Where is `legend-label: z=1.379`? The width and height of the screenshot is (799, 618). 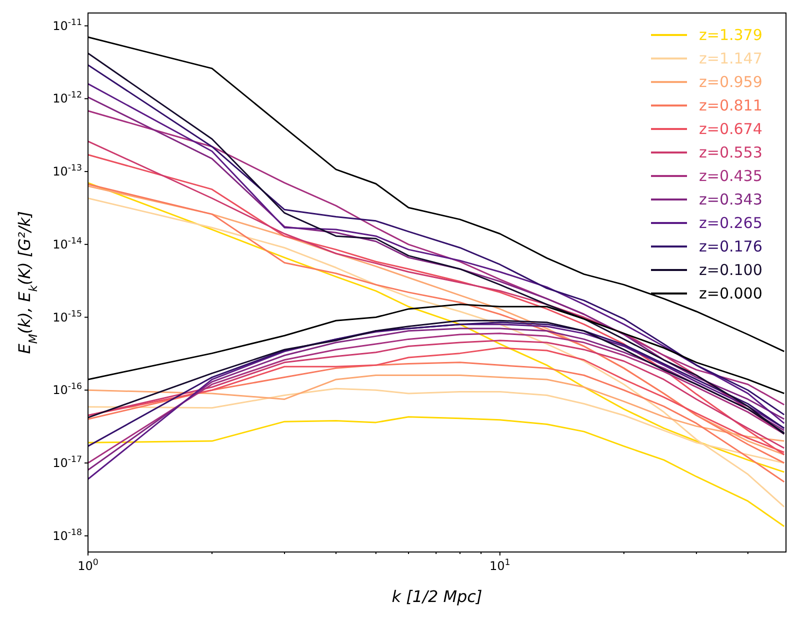 legend-label: z=1.379 is located at coordinates (730, 35).